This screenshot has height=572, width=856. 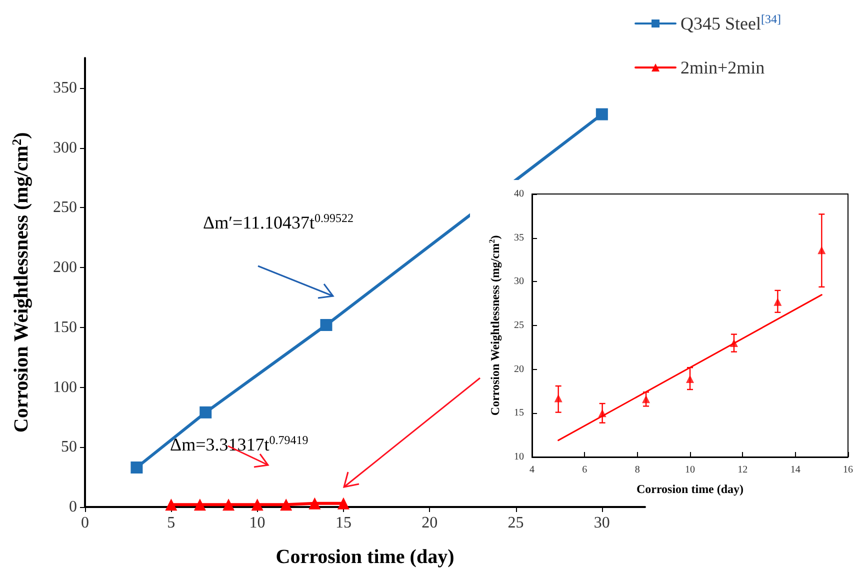 What do you see at coordinates (519, 238) in the screenshot?
I see `y-tick-label: 35` at bounding box center [519, 238].